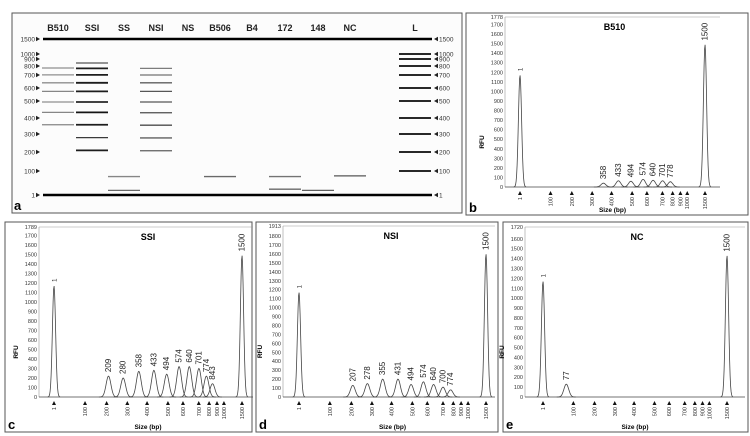 The height and width of the screenshot is (436, 750). I want to click on ladder-label-right: 200, so click(444, 153).